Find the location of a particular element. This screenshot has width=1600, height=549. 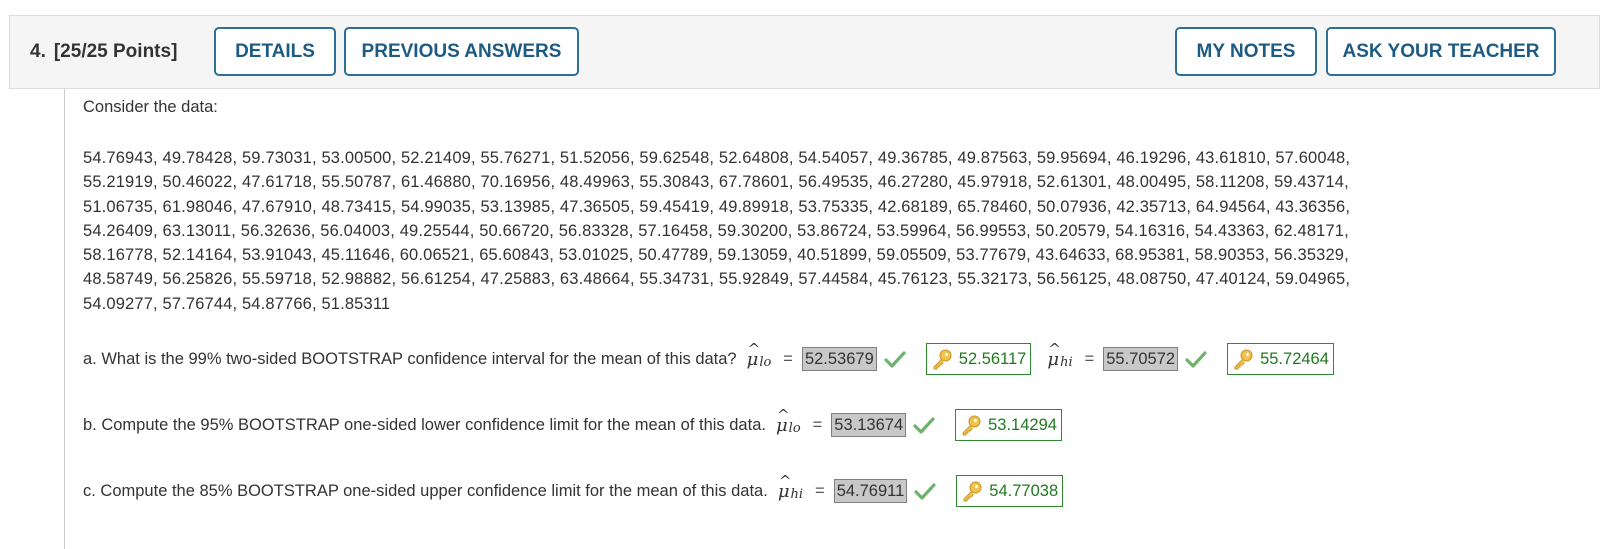

question-number-label: 4. is located at coordinates (38, 51).